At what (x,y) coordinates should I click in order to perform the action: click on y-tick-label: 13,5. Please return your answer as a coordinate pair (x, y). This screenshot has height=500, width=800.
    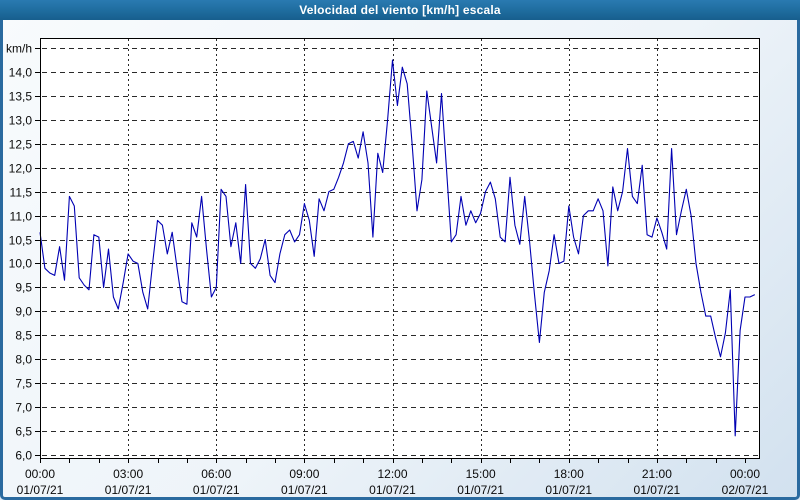
    Looking at the image, I should click on (21, 97).